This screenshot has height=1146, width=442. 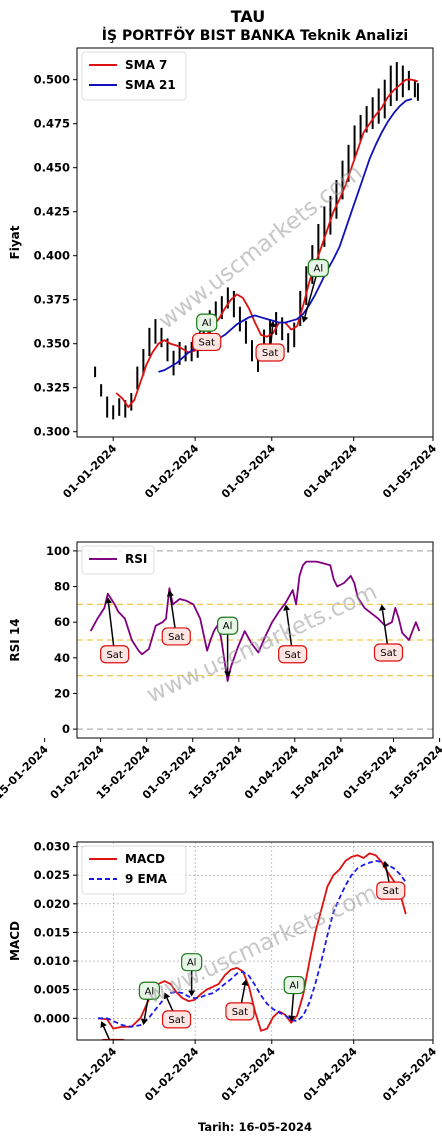 What do you see at coordinates (146, 65) in the screenshot?
I see `legend-label: SMA 7` at bounding box center [146, 65].